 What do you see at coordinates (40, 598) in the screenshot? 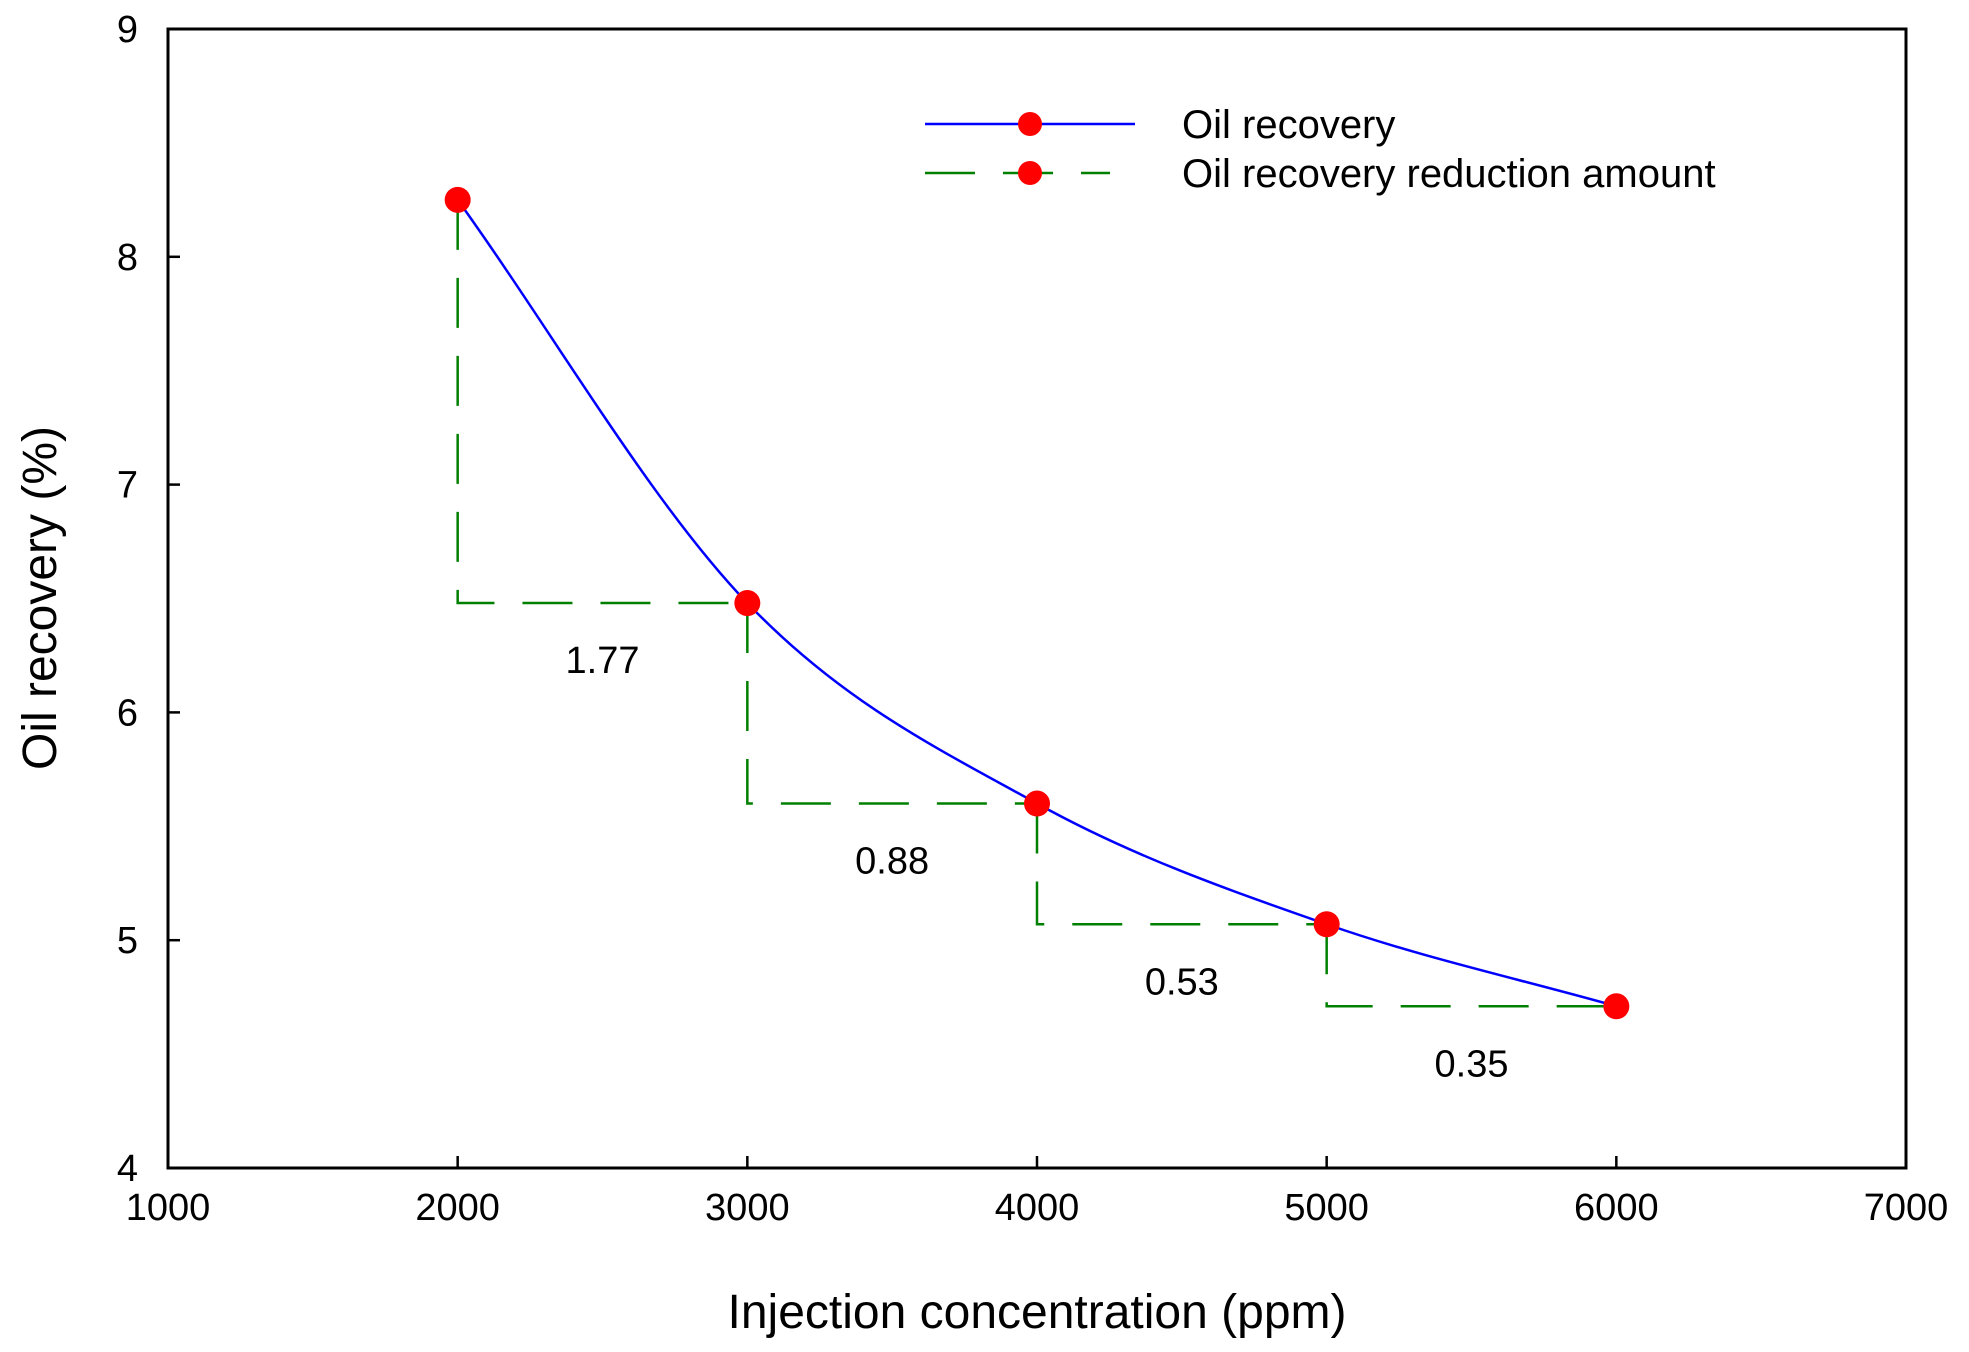
I see `y-axis-title: Oil recovery (%)` at bounding box center [40, 598].